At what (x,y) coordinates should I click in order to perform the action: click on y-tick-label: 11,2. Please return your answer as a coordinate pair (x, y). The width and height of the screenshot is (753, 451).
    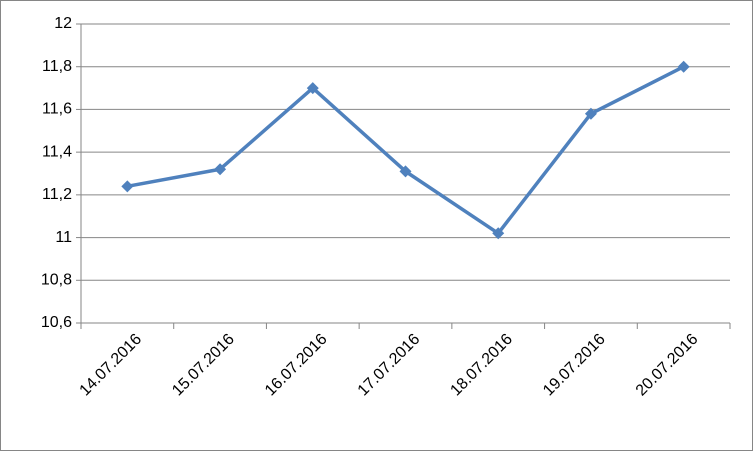
    Looking at the image, I should click on (57, 194).